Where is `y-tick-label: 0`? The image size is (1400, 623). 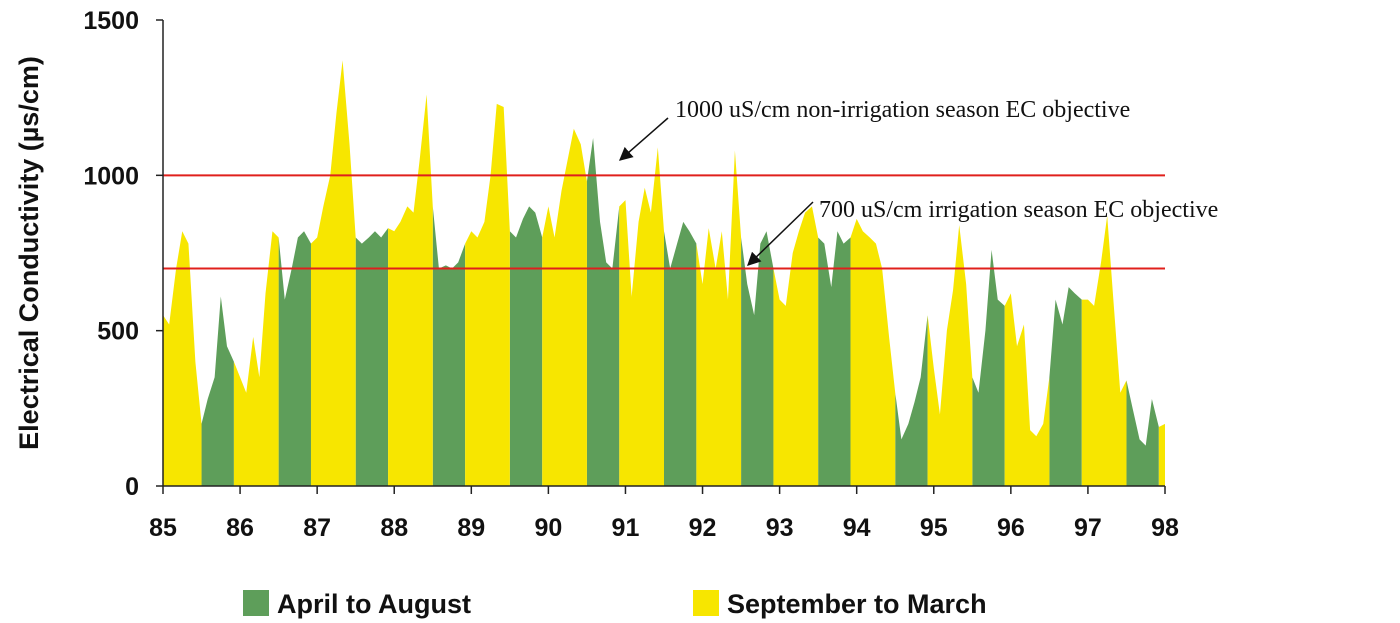
y-tick-label: 0 is located at coordinates (132, 487).